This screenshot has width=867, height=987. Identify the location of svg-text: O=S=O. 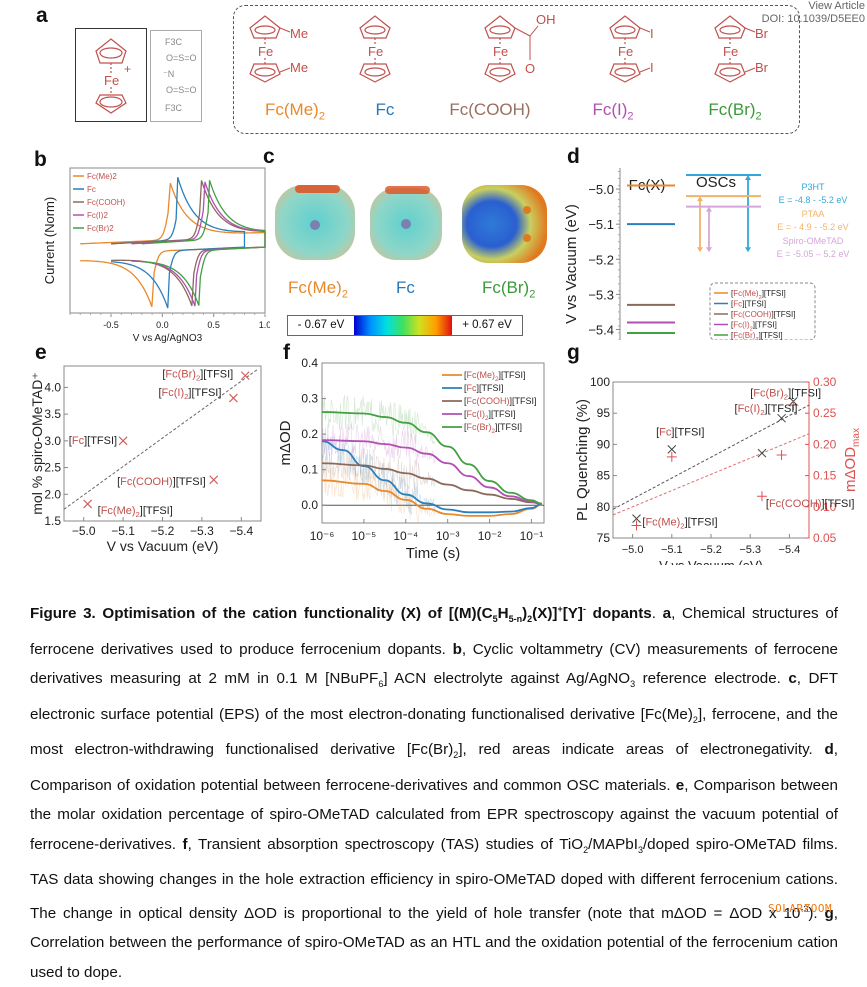
(181, 90).